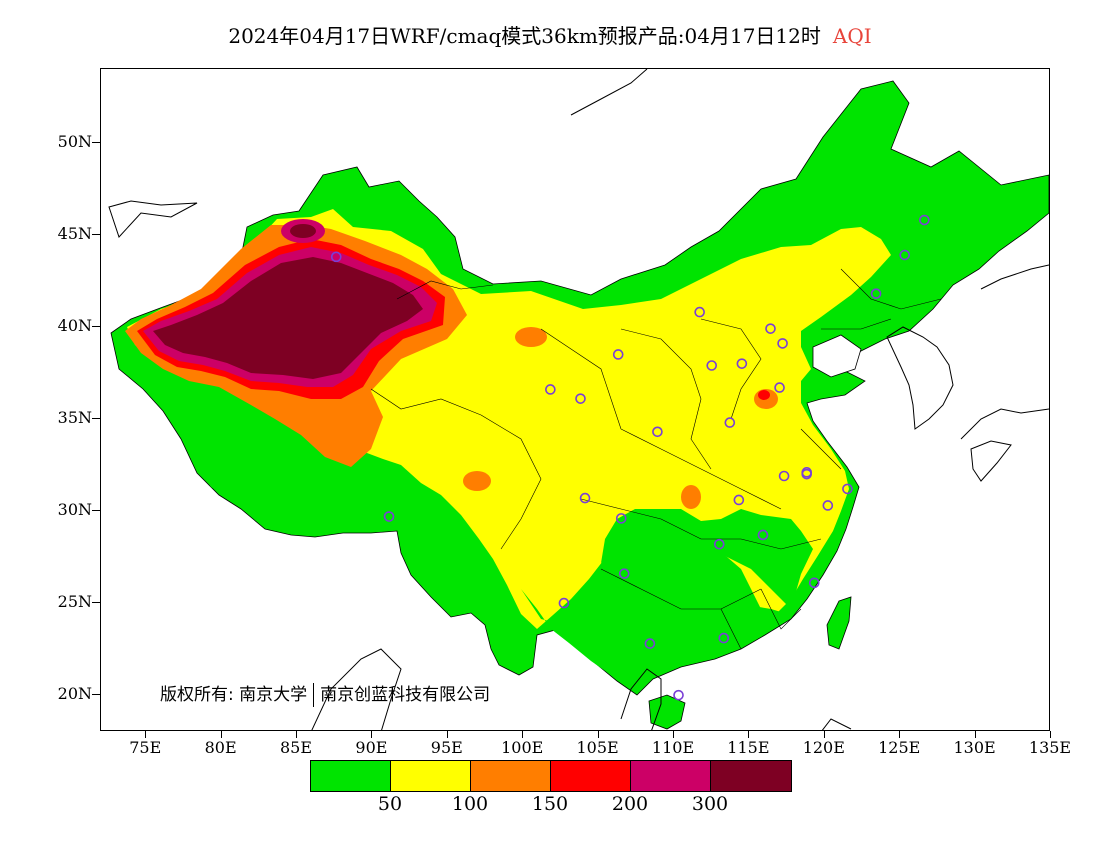 The width and height of the screenshot is (1100, 850). I want to click on bohai-sea, so click(837, 356).